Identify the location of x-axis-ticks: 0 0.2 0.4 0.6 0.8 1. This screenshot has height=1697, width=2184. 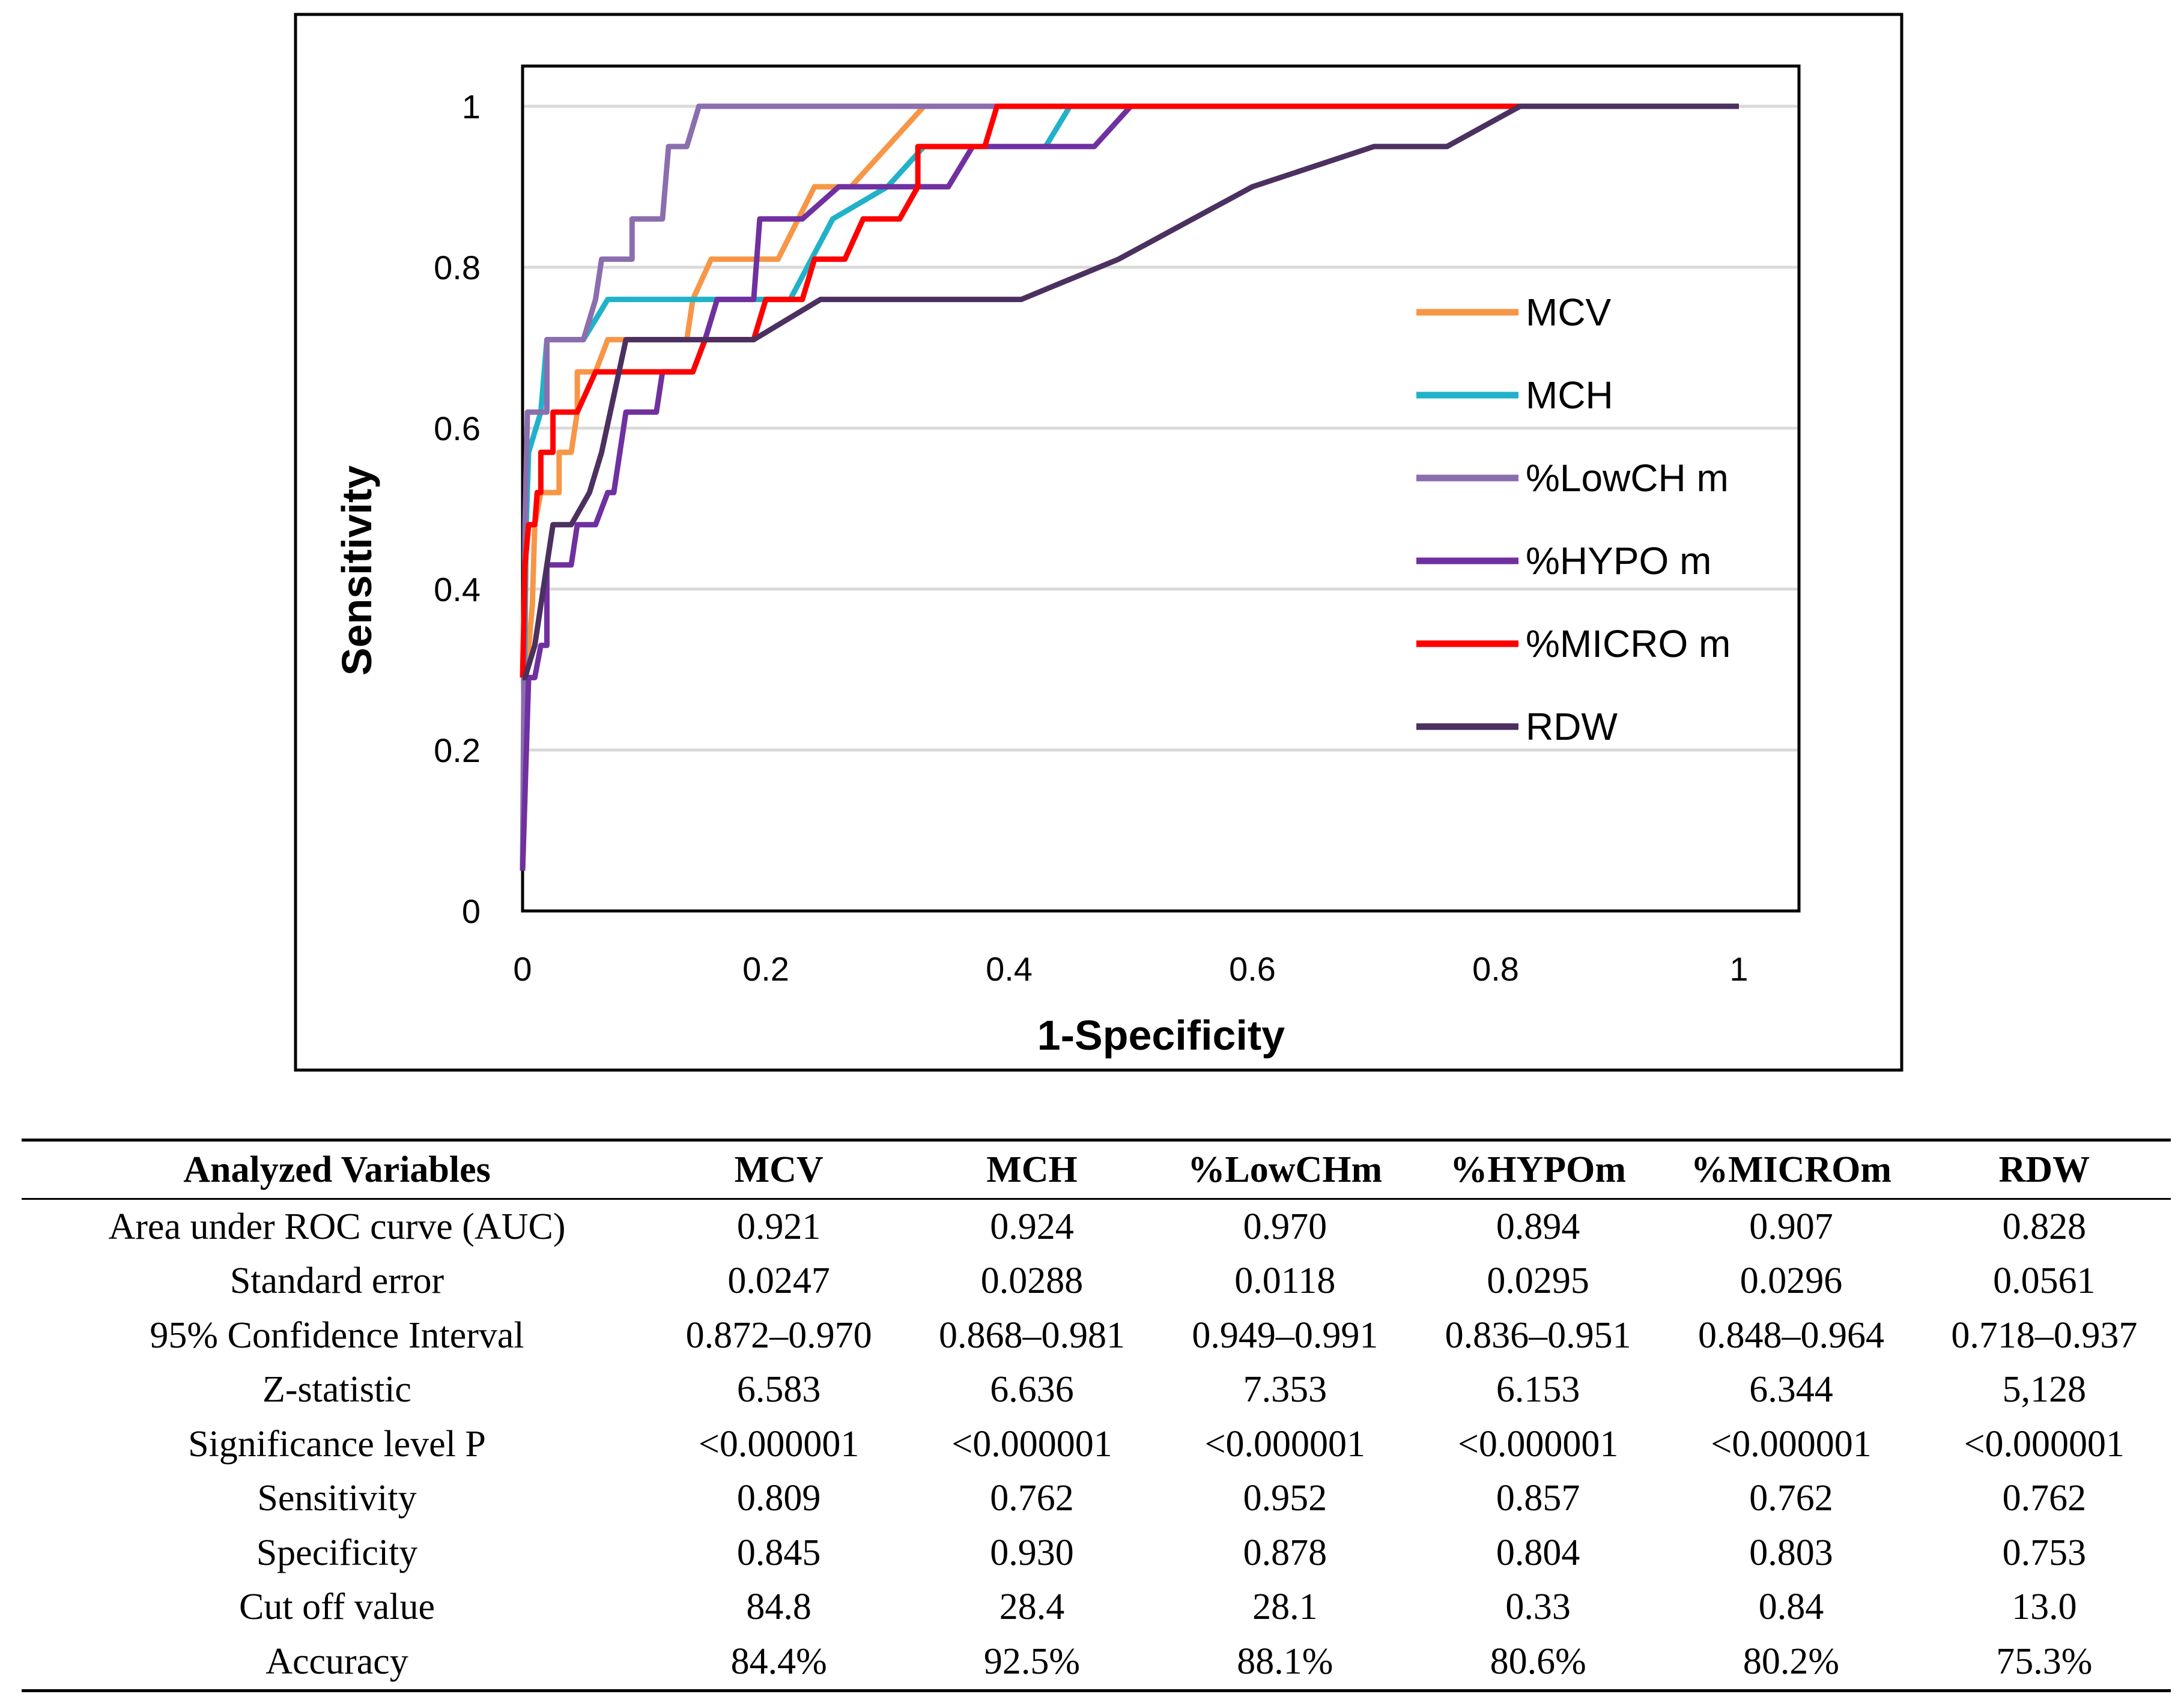
(1131, 969).